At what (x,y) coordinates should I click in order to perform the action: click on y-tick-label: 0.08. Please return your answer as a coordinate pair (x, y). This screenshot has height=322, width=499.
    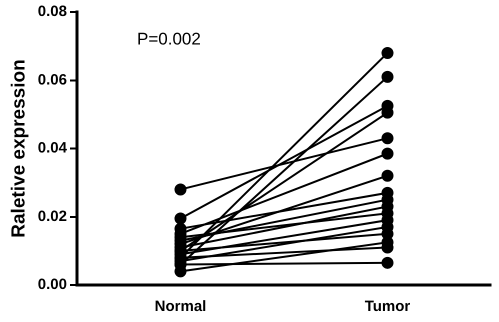
    Looking at the image, I should click on (52, 11).